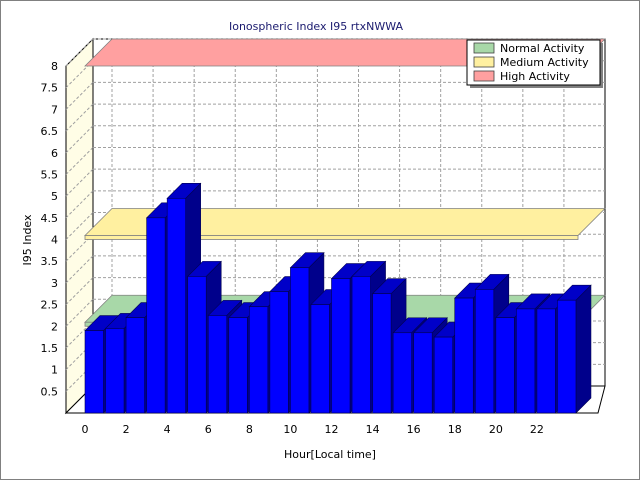 This screenshot has height=484, width=640. What do you see at coordinates (50, 229) in the screenshot?
I see `y-tick-labels: 0.5 1 1.5 2 2.5 3 3.5 4 4.5 5 5.5 6 6.5 7 7.5 8` at bounding box center [50, 229].